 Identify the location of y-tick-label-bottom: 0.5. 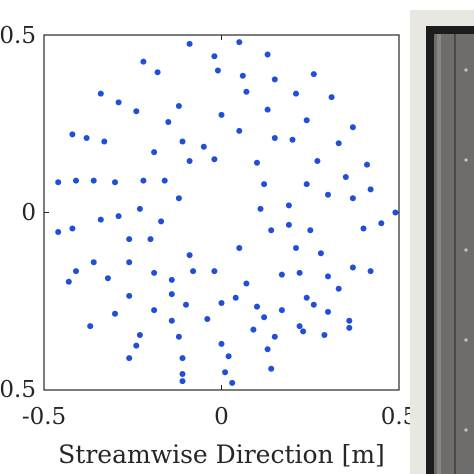
(18, 390).